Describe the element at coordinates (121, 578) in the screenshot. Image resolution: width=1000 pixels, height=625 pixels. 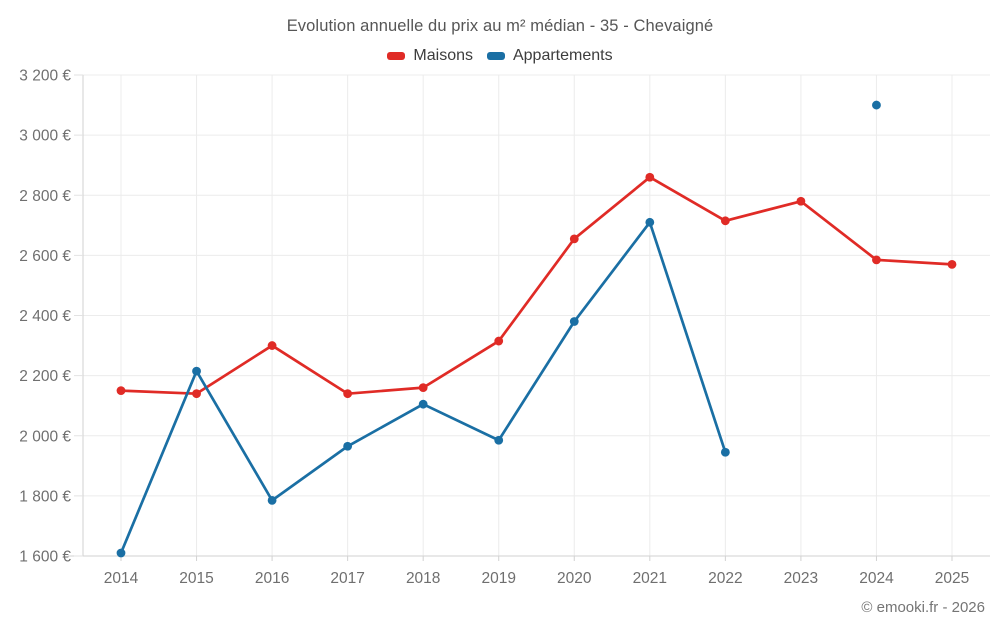
I see `x-axis-tick-label: 2014` at that location.